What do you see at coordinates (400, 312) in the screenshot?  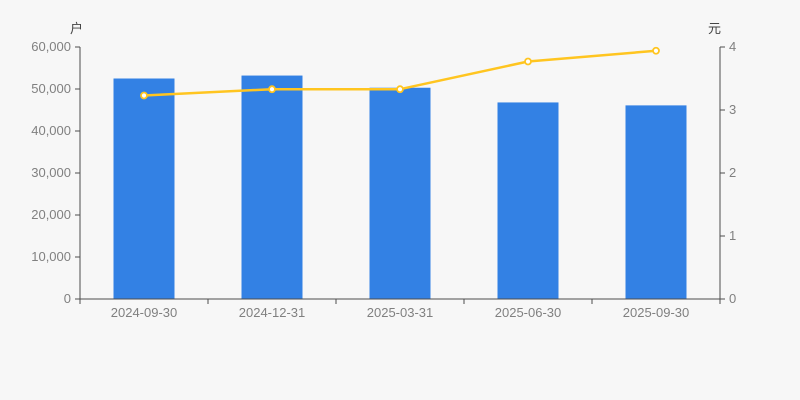 I see `x-axis-category-label: 2025-03-31` at bounding box center [400, 312].